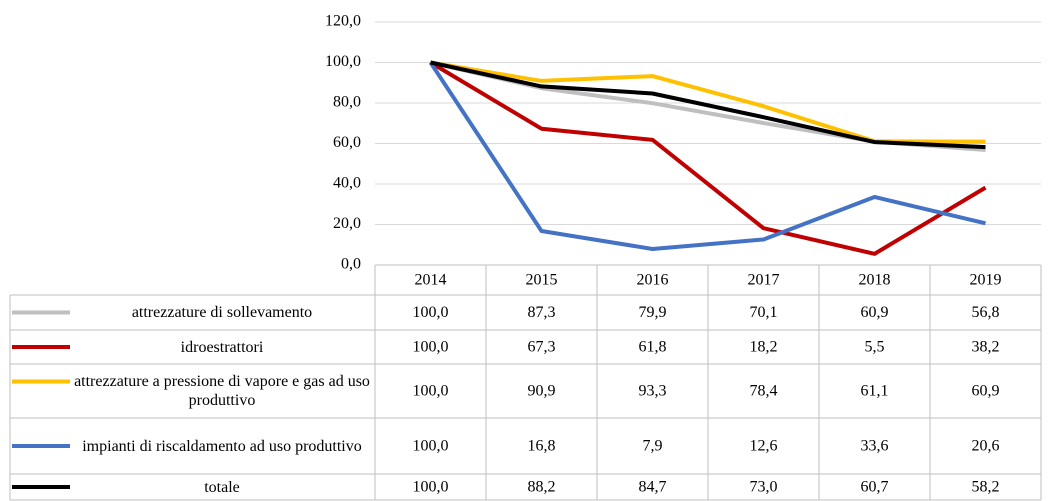  Describe the element at coordinates (653, 312) in the screenshot. I see `table-value: 79,9` at that location.